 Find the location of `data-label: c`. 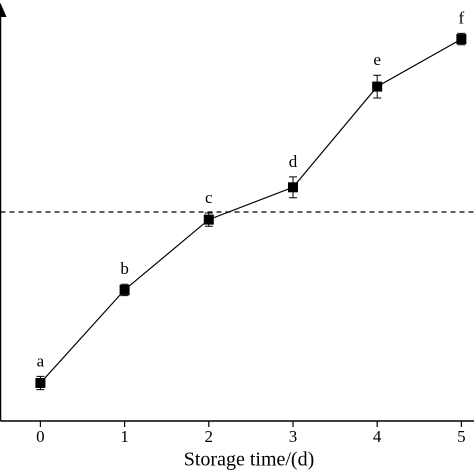

data-label: c is located at coordinates (209, 197).